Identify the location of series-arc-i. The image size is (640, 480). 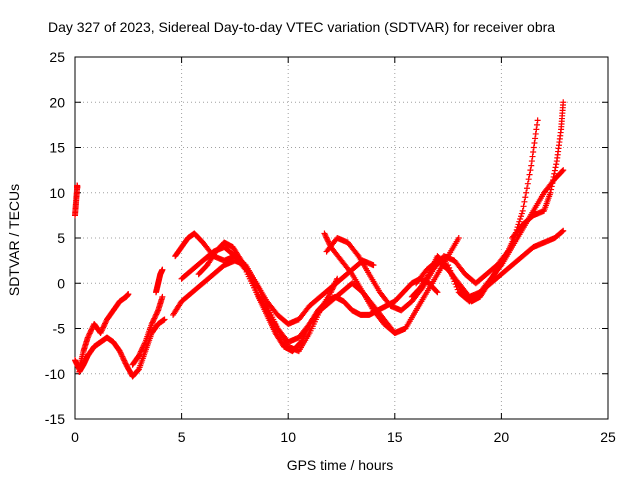
(318, 297).